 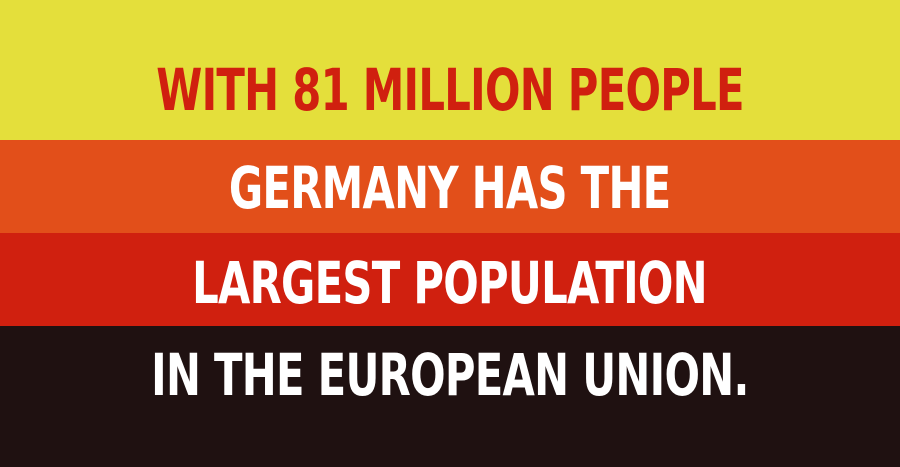 I want to click on headline-line-1: WITH 81 MILLION PEOPLE, so click(x=450, y=90).